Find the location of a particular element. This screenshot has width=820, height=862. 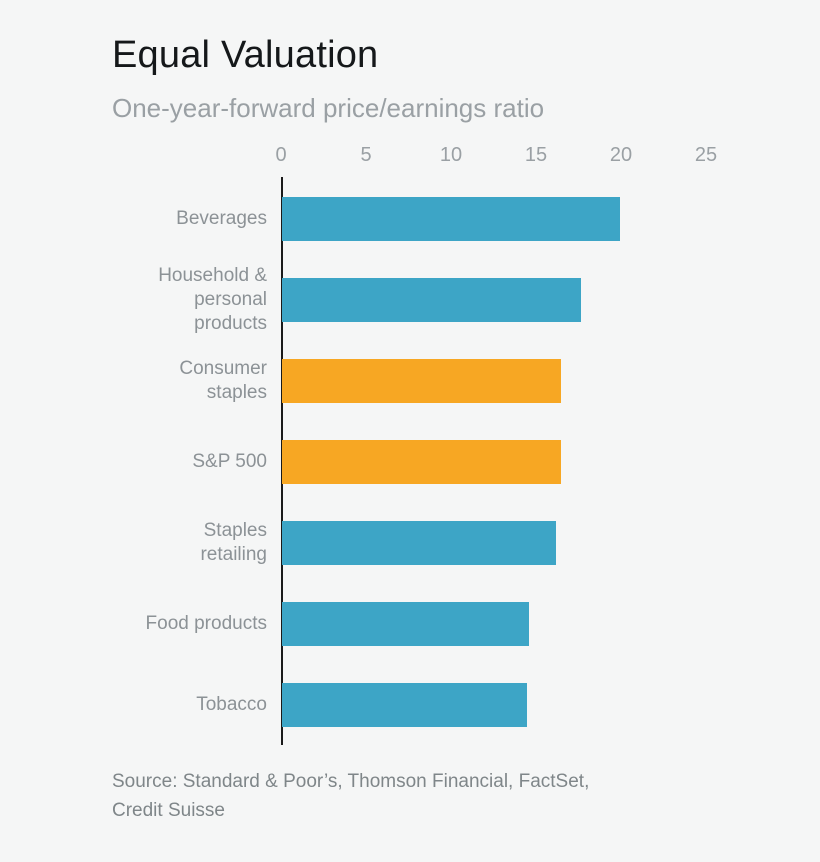

chart-row: Tobacco is located at coordinates (432, 704).